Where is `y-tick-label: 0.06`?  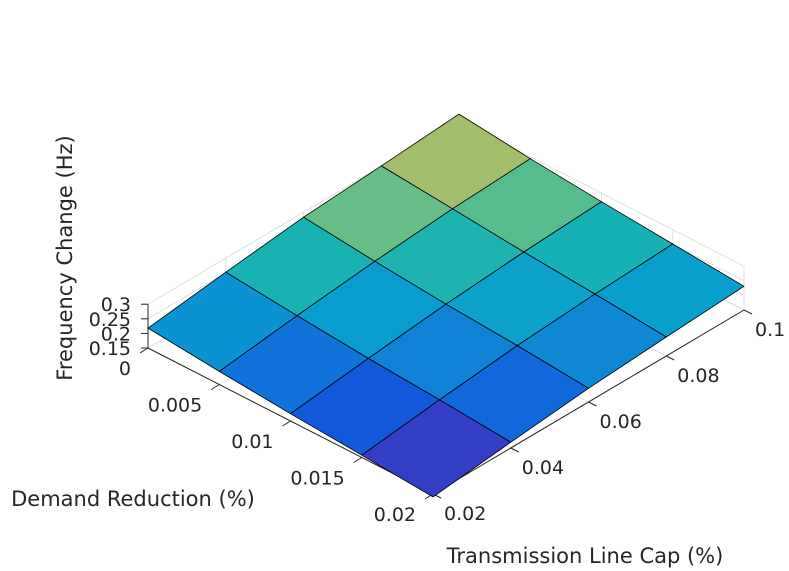
y-tick-label: 0.06 is located at coordinates (621, 422).